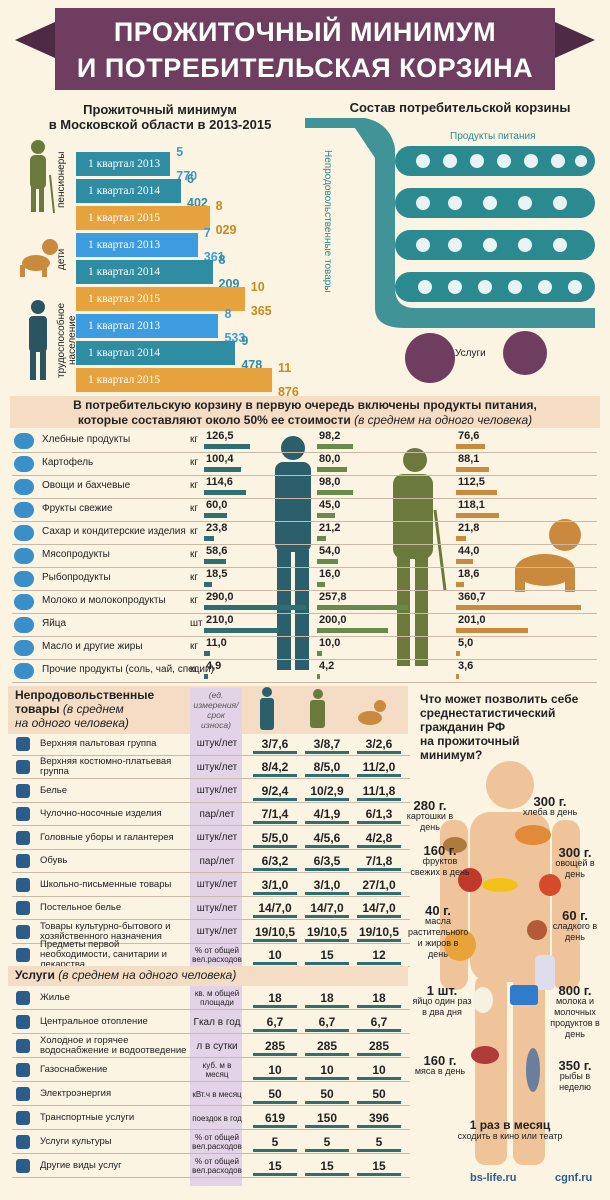 The width and height of the screenshot is (610, 1200). I want to click on question-line2: среднестатистический, so click(488, 713).